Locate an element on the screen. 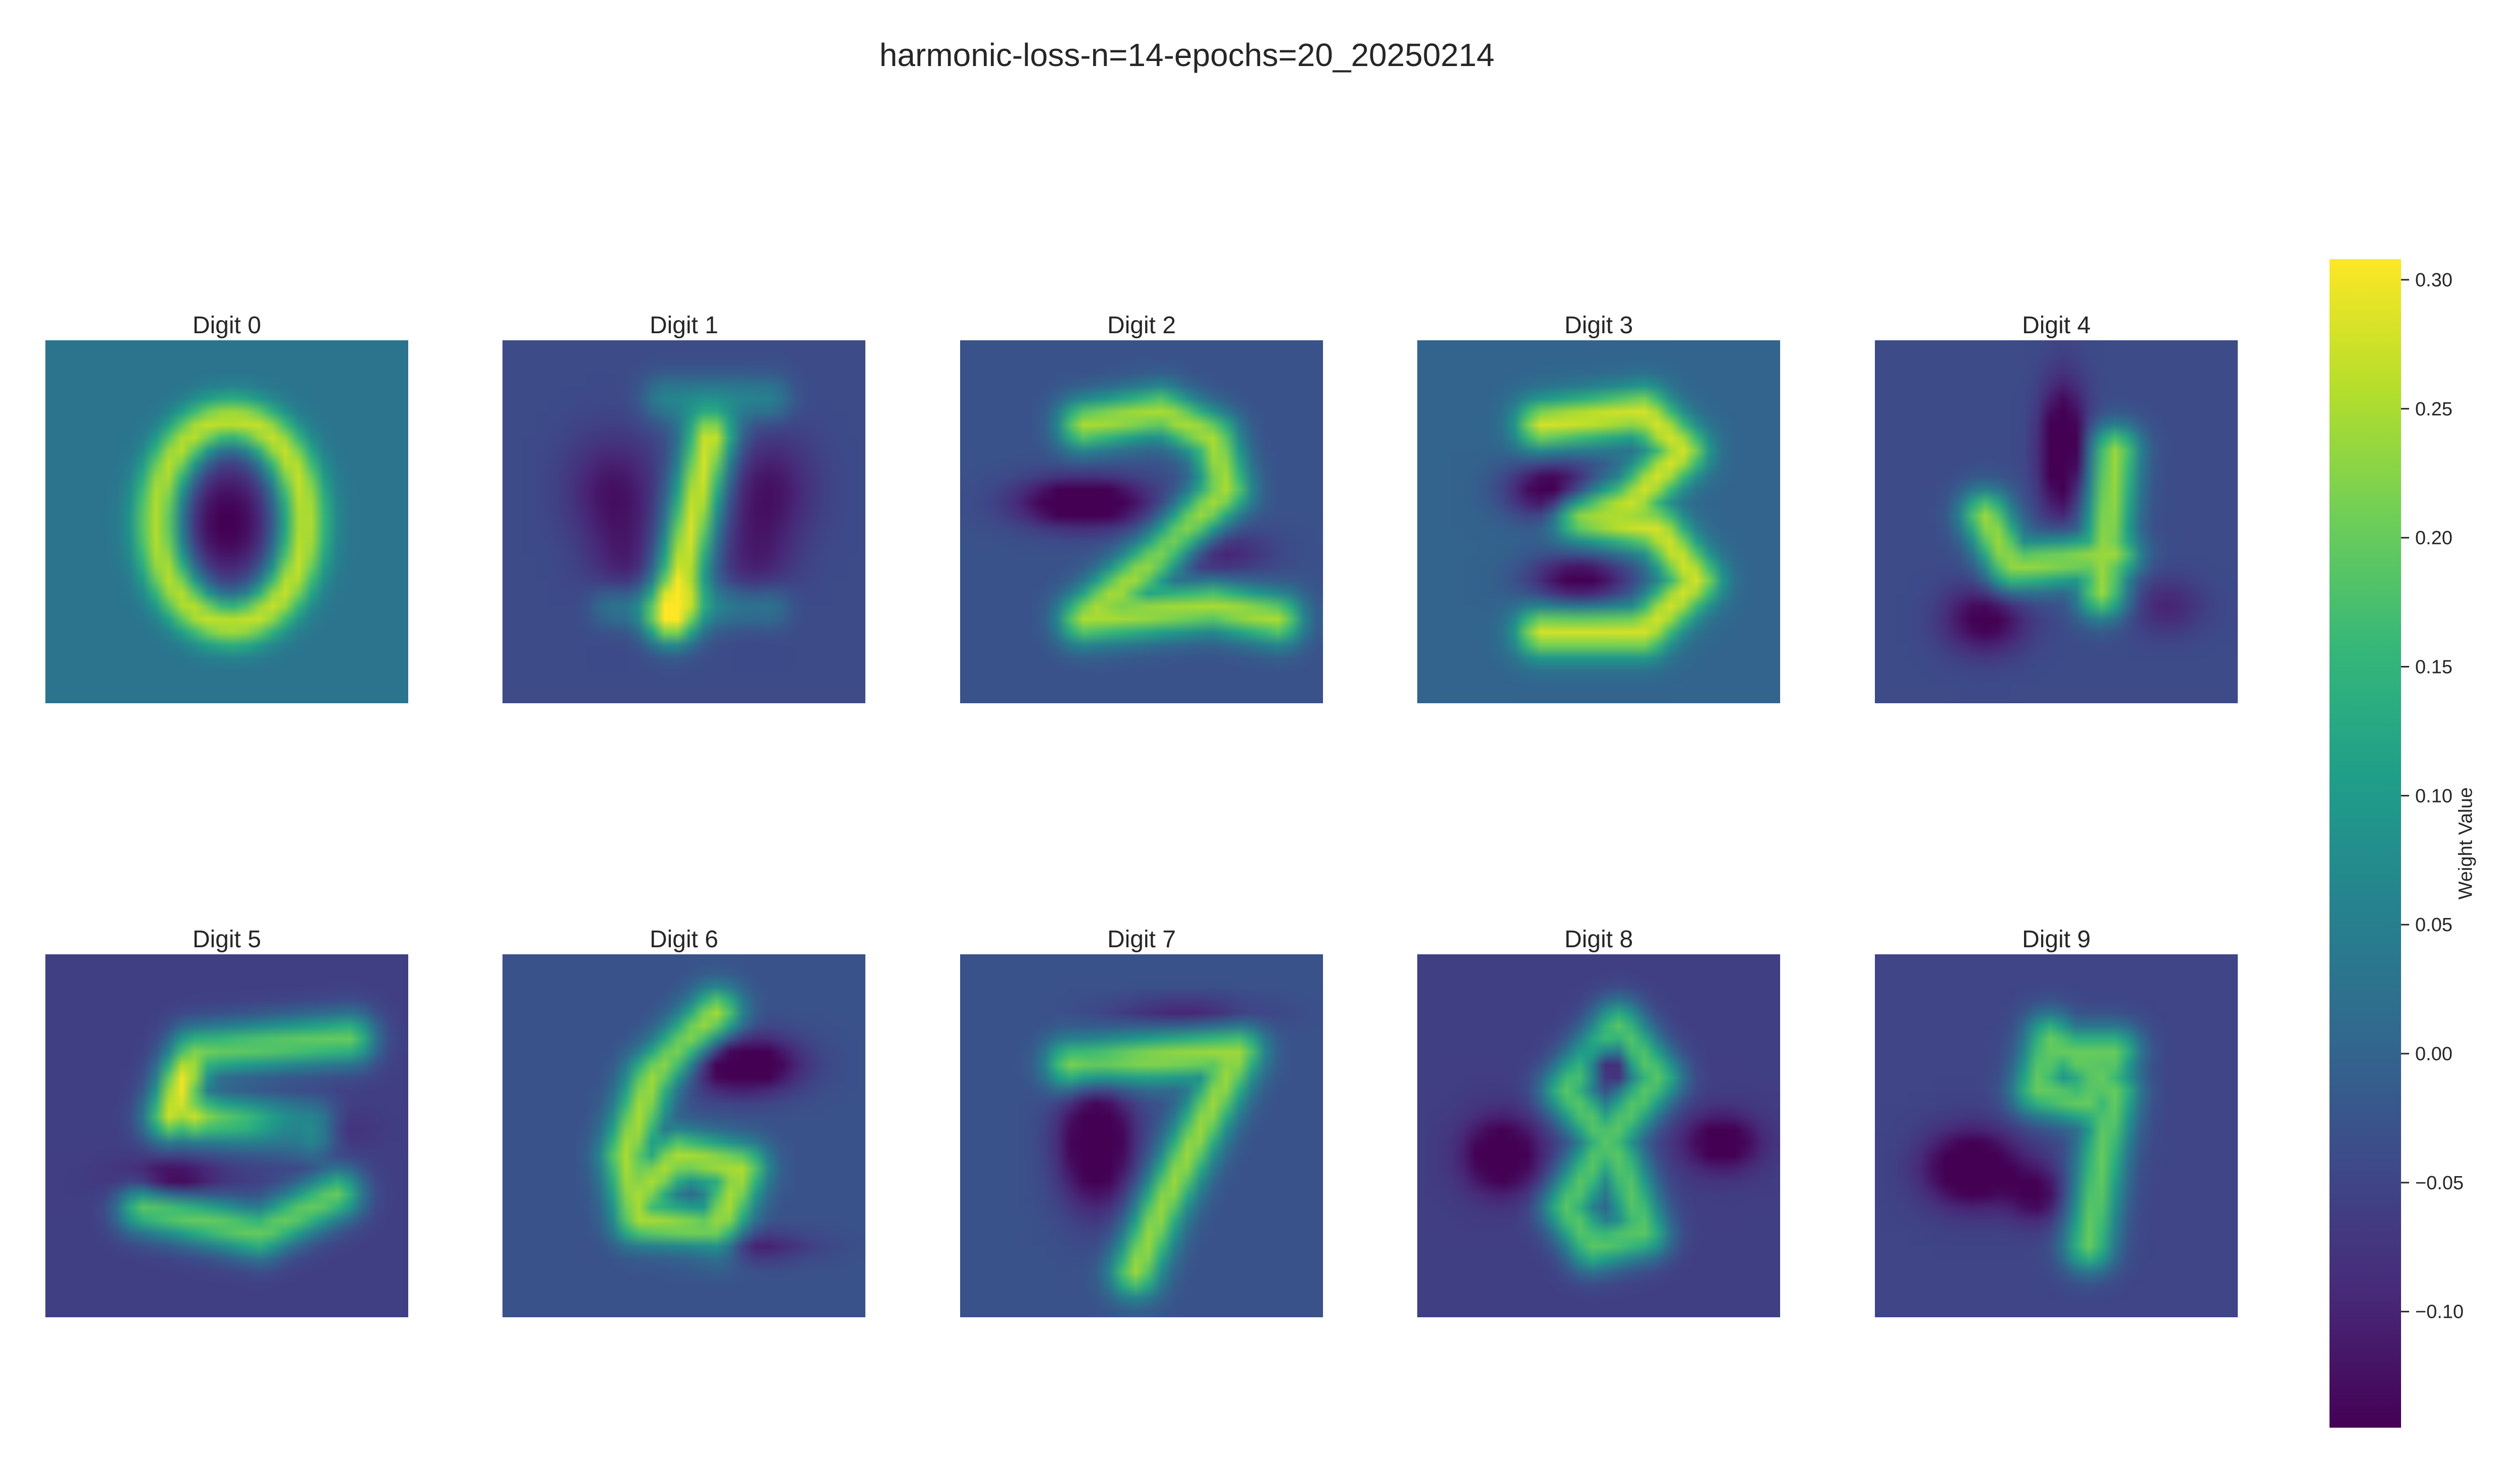  colorbar-tick-label: 0.25 is located at coordinates (2433, 409).